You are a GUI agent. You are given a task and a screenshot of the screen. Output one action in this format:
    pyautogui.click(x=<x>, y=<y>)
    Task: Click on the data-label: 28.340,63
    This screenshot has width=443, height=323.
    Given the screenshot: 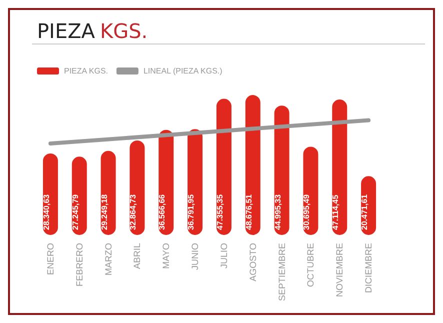 What is the action you would take?
    pyautogui.click(x=46, y=212)
    